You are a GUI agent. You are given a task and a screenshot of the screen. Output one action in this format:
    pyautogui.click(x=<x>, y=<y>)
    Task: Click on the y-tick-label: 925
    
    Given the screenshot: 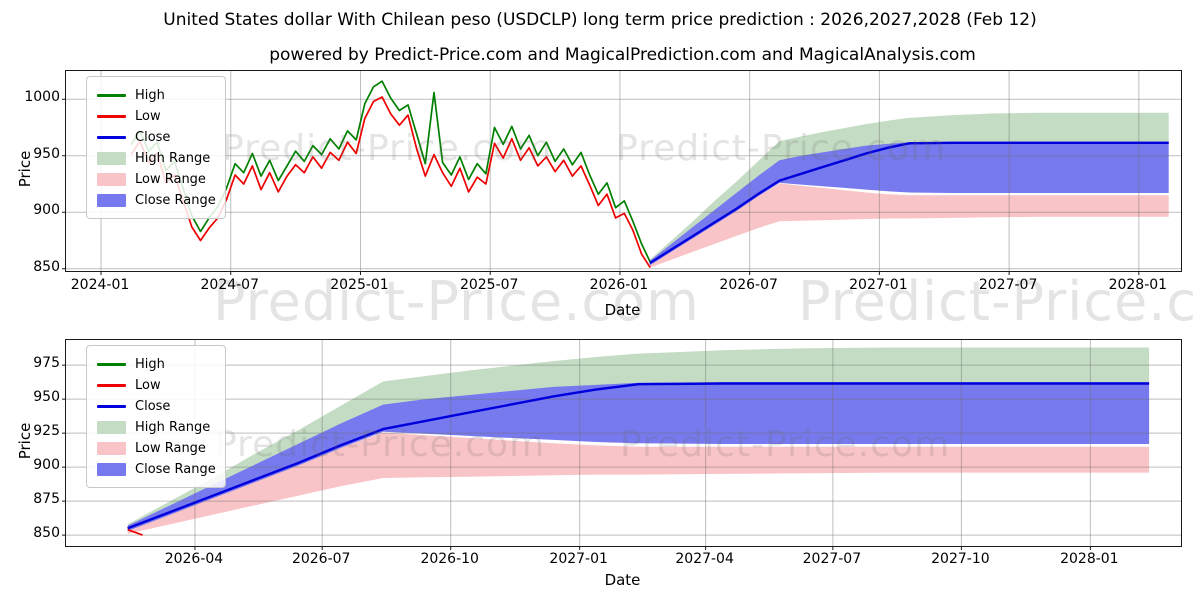 What is the action you would take?
    pyautogui.click(x=46, y=431)
    